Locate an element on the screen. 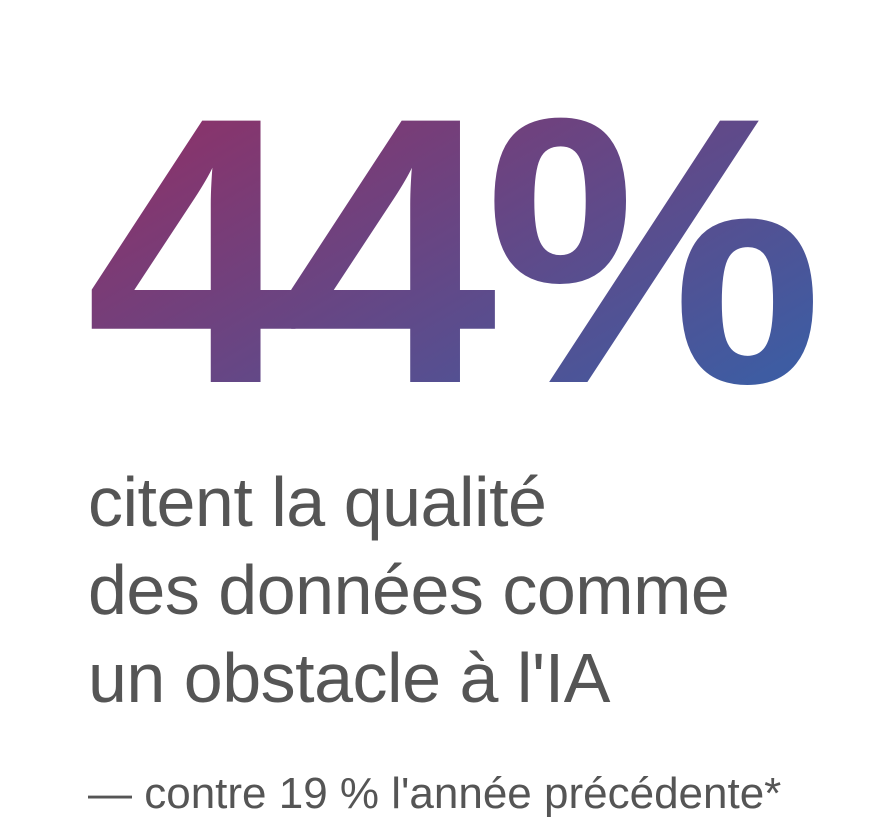 The width and height of the screenshot is (890, 832). description-line-1: citent la qualité is located at coordinates (317, 502).